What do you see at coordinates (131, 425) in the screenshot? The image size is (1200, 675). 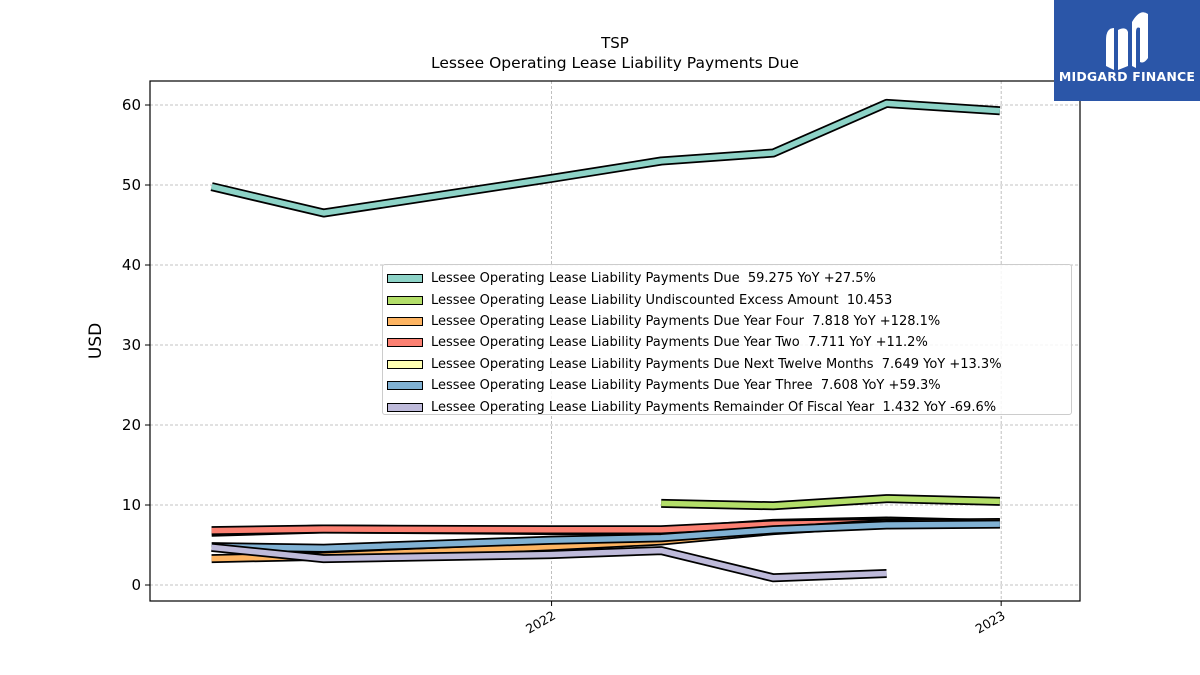 I see `y-tick-label: 20` at bounding box center [131, 425].